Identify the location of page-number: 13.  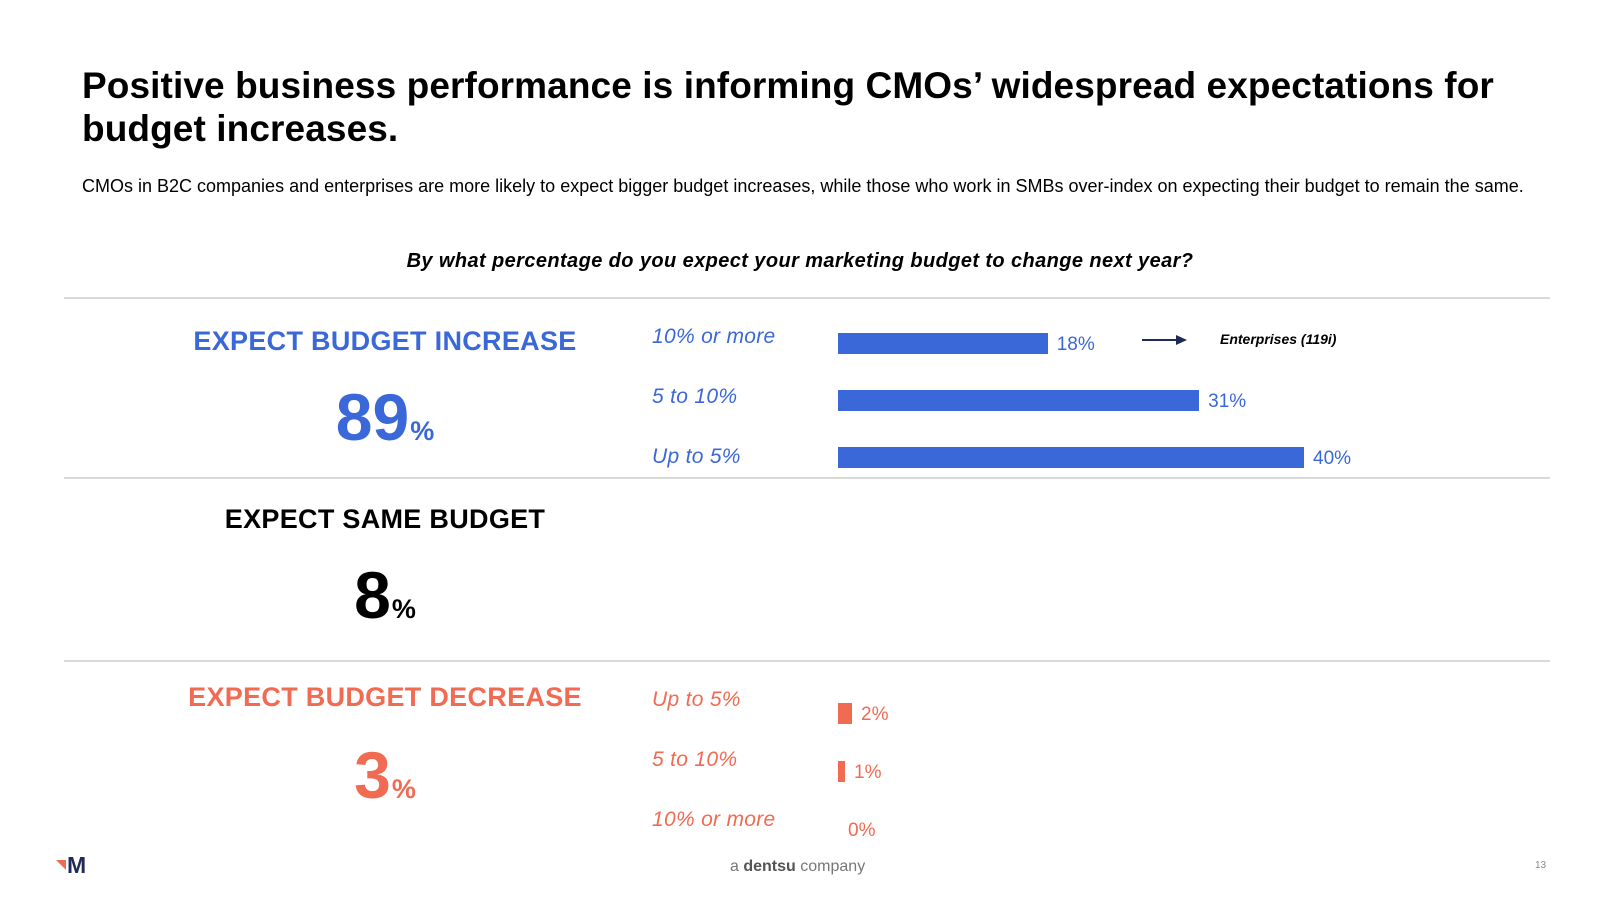
(1541, 865).